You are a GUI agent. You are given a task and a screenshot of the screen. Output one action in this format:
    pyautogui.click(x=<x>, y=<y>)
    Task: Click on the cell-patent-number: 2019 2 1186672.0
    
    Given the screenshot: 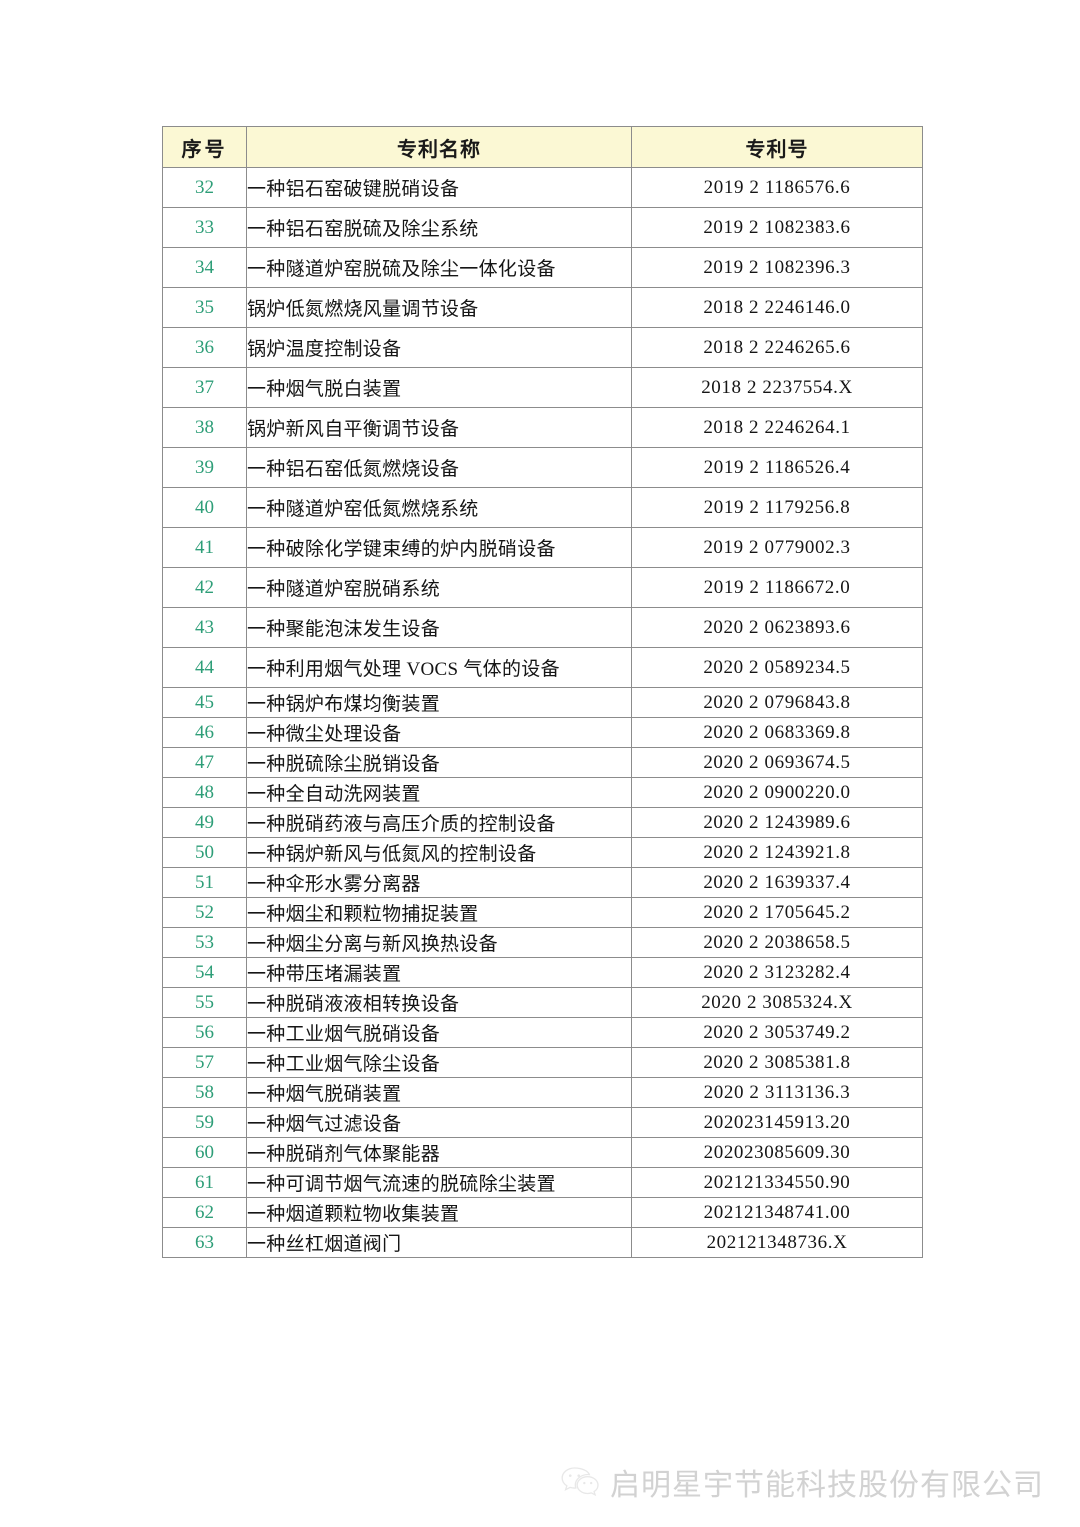 What is the action you would take?
    pyautogui.click(x=777, y=587)
    